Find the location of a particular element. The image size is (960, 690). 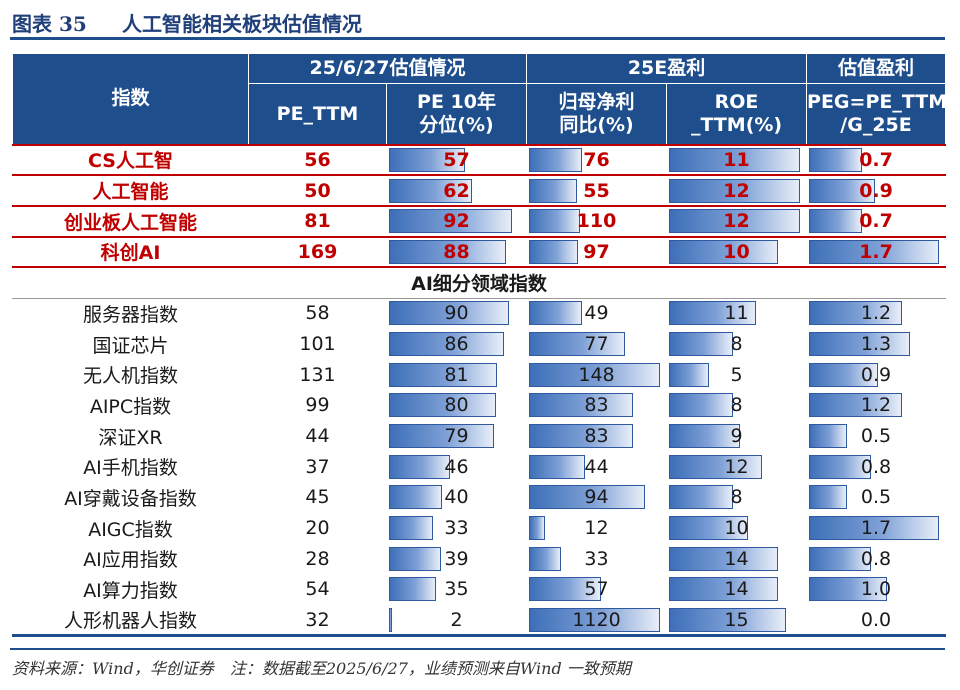

np-value: 44 is located at coordinates (596, 466).